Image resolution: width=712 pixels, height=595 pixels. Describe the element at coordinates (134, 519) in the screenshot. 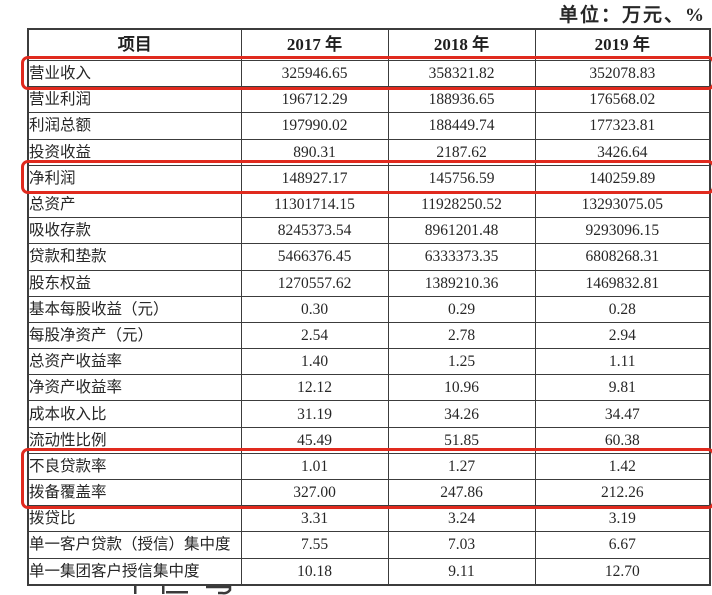

I see `row-label-cell: 拨贷比` at that location.